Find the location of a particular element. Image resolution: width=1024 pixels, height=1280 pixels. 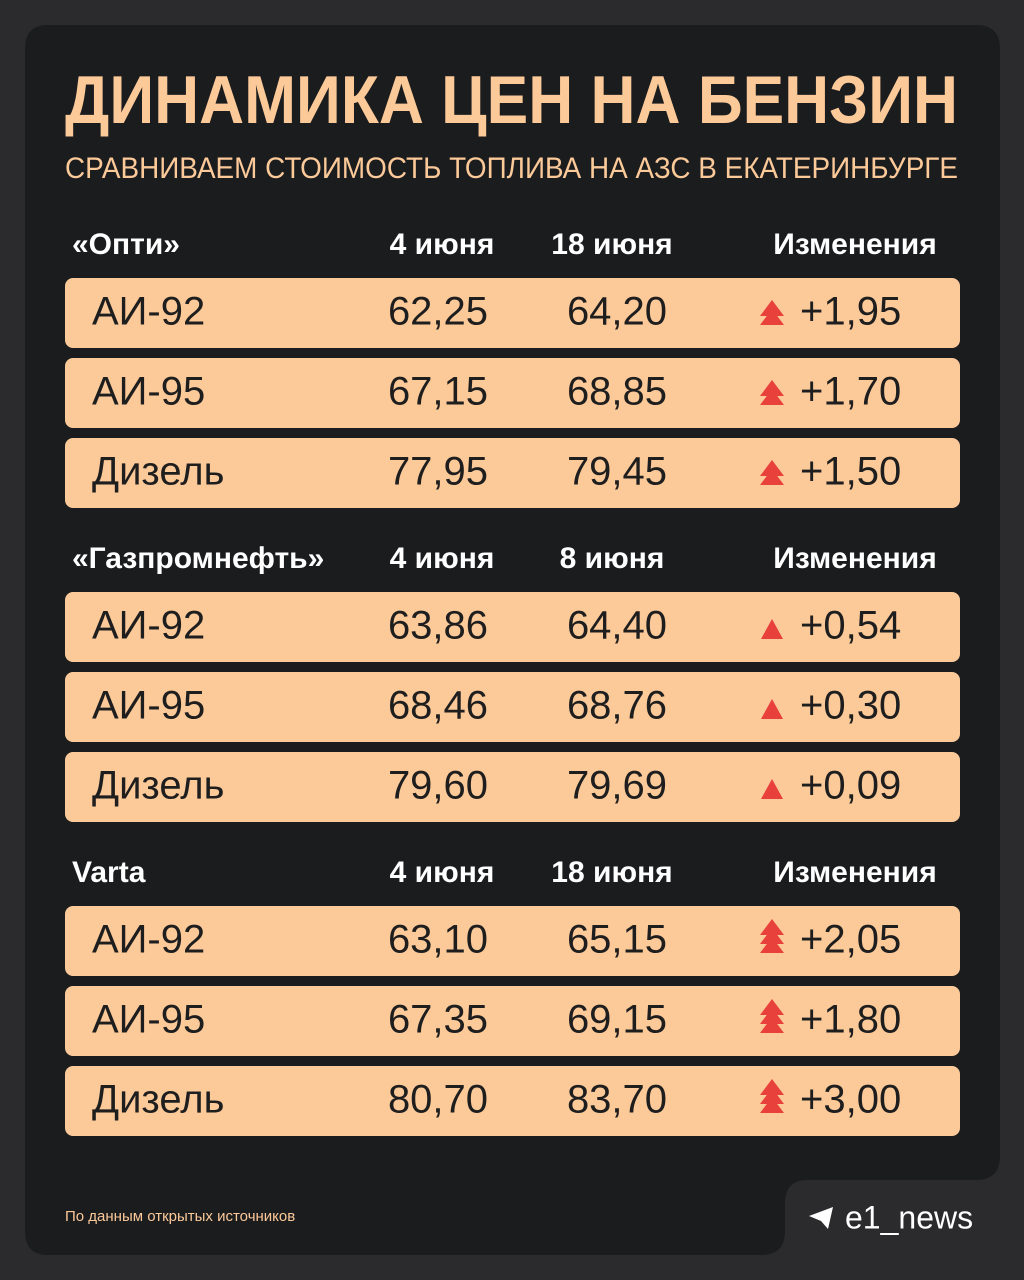

price-change: +3,00 is located at coordinates (850, 1100).